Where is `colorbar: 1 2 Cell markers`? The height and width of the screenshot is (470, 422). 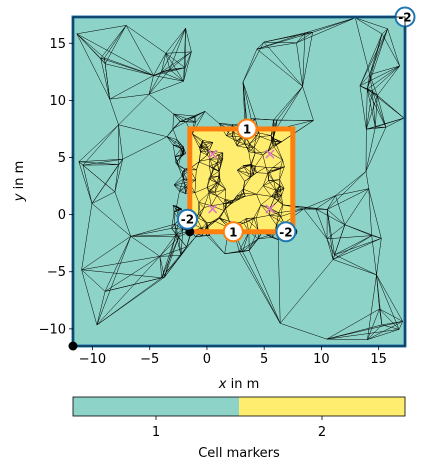 colorbar: 1 2 Cell markers is located at coordinates (239, 428).